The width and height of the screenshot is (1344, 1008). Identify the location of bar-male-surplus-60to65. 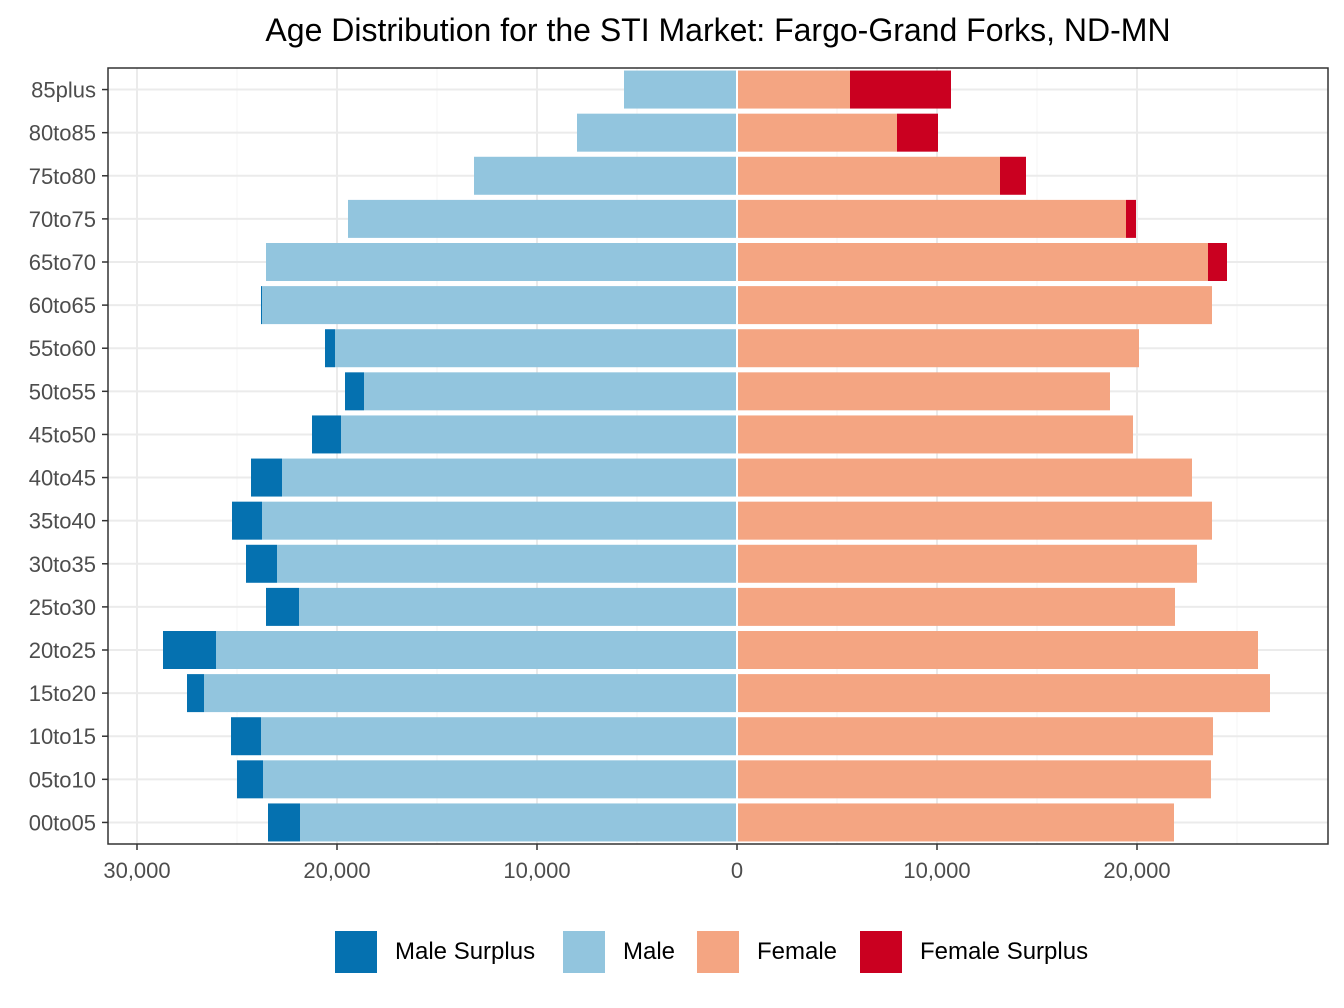
(261, 305).